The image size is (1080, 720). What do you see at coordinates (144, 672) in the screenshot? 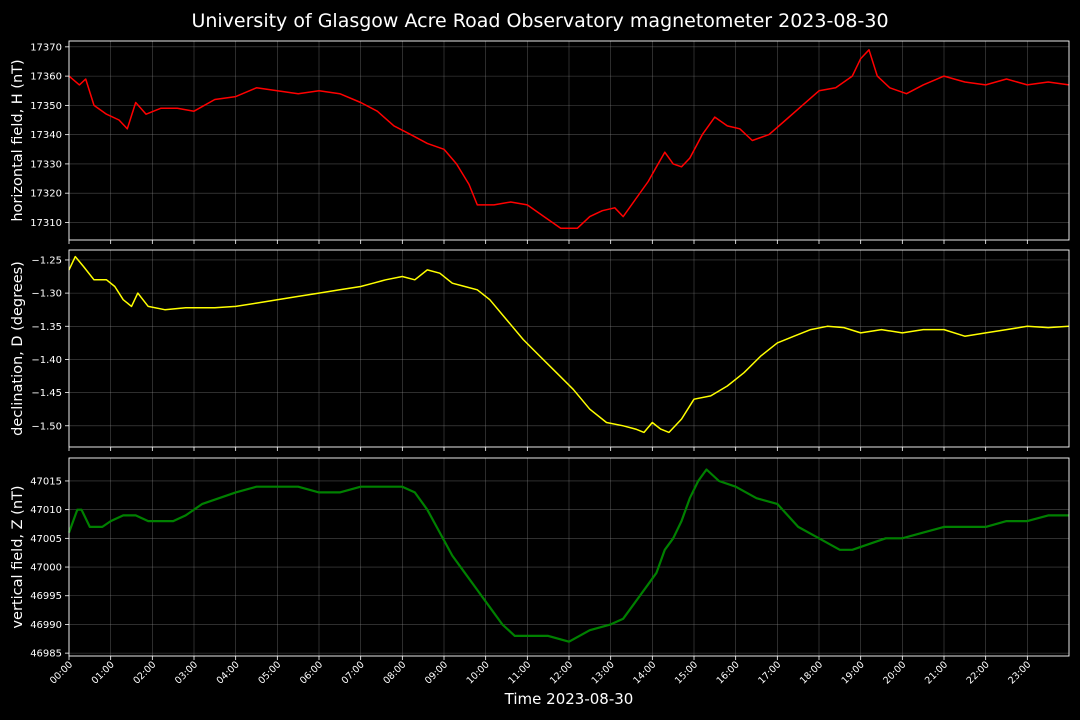
I see `x-tick-label: 02:00` at bounding box center [144, 672].